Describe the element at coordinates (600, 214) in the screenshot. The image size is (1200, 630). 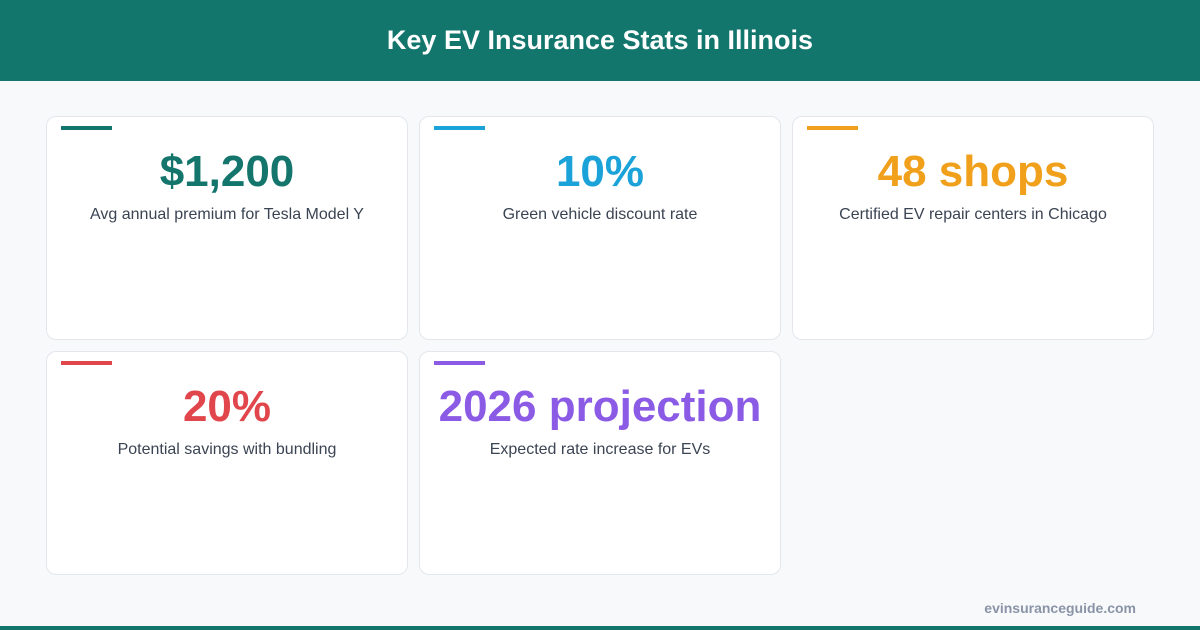
I see `stat-label: Green vehicle discount rate` at that location.